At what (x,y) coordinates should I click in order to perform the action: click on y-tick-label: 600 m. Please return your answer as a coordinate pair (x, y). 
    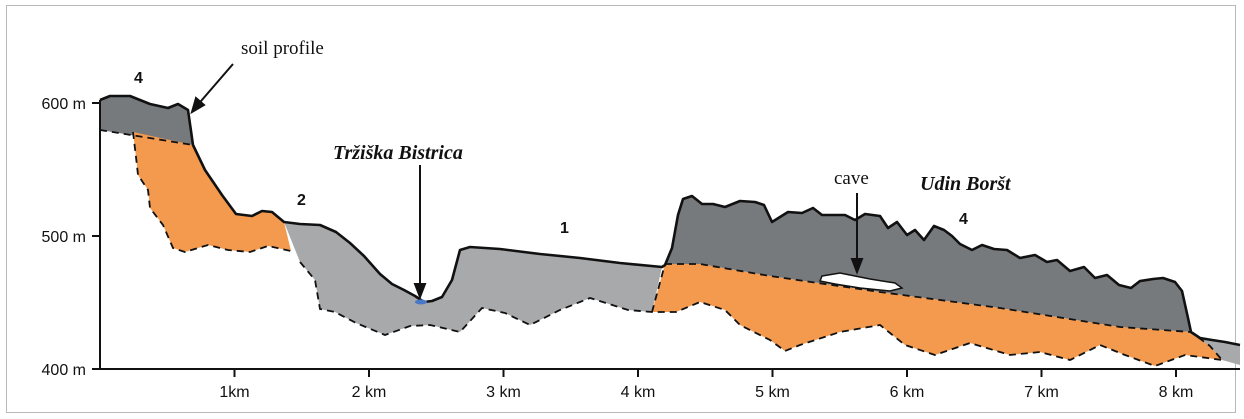
    Looking at the image, I should click on (64, 104).